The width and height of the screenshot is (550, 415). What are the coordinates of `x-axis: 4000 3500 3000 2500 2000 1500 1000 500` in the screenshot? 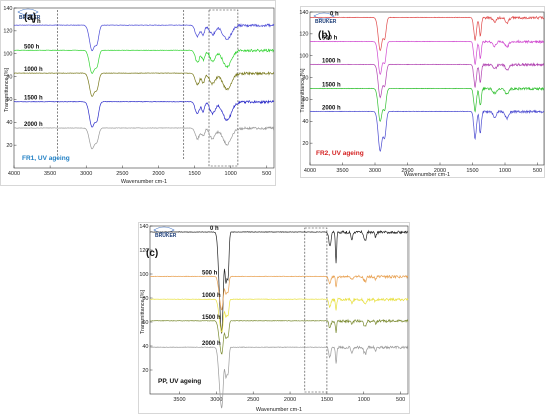 It's located at (423, 168).